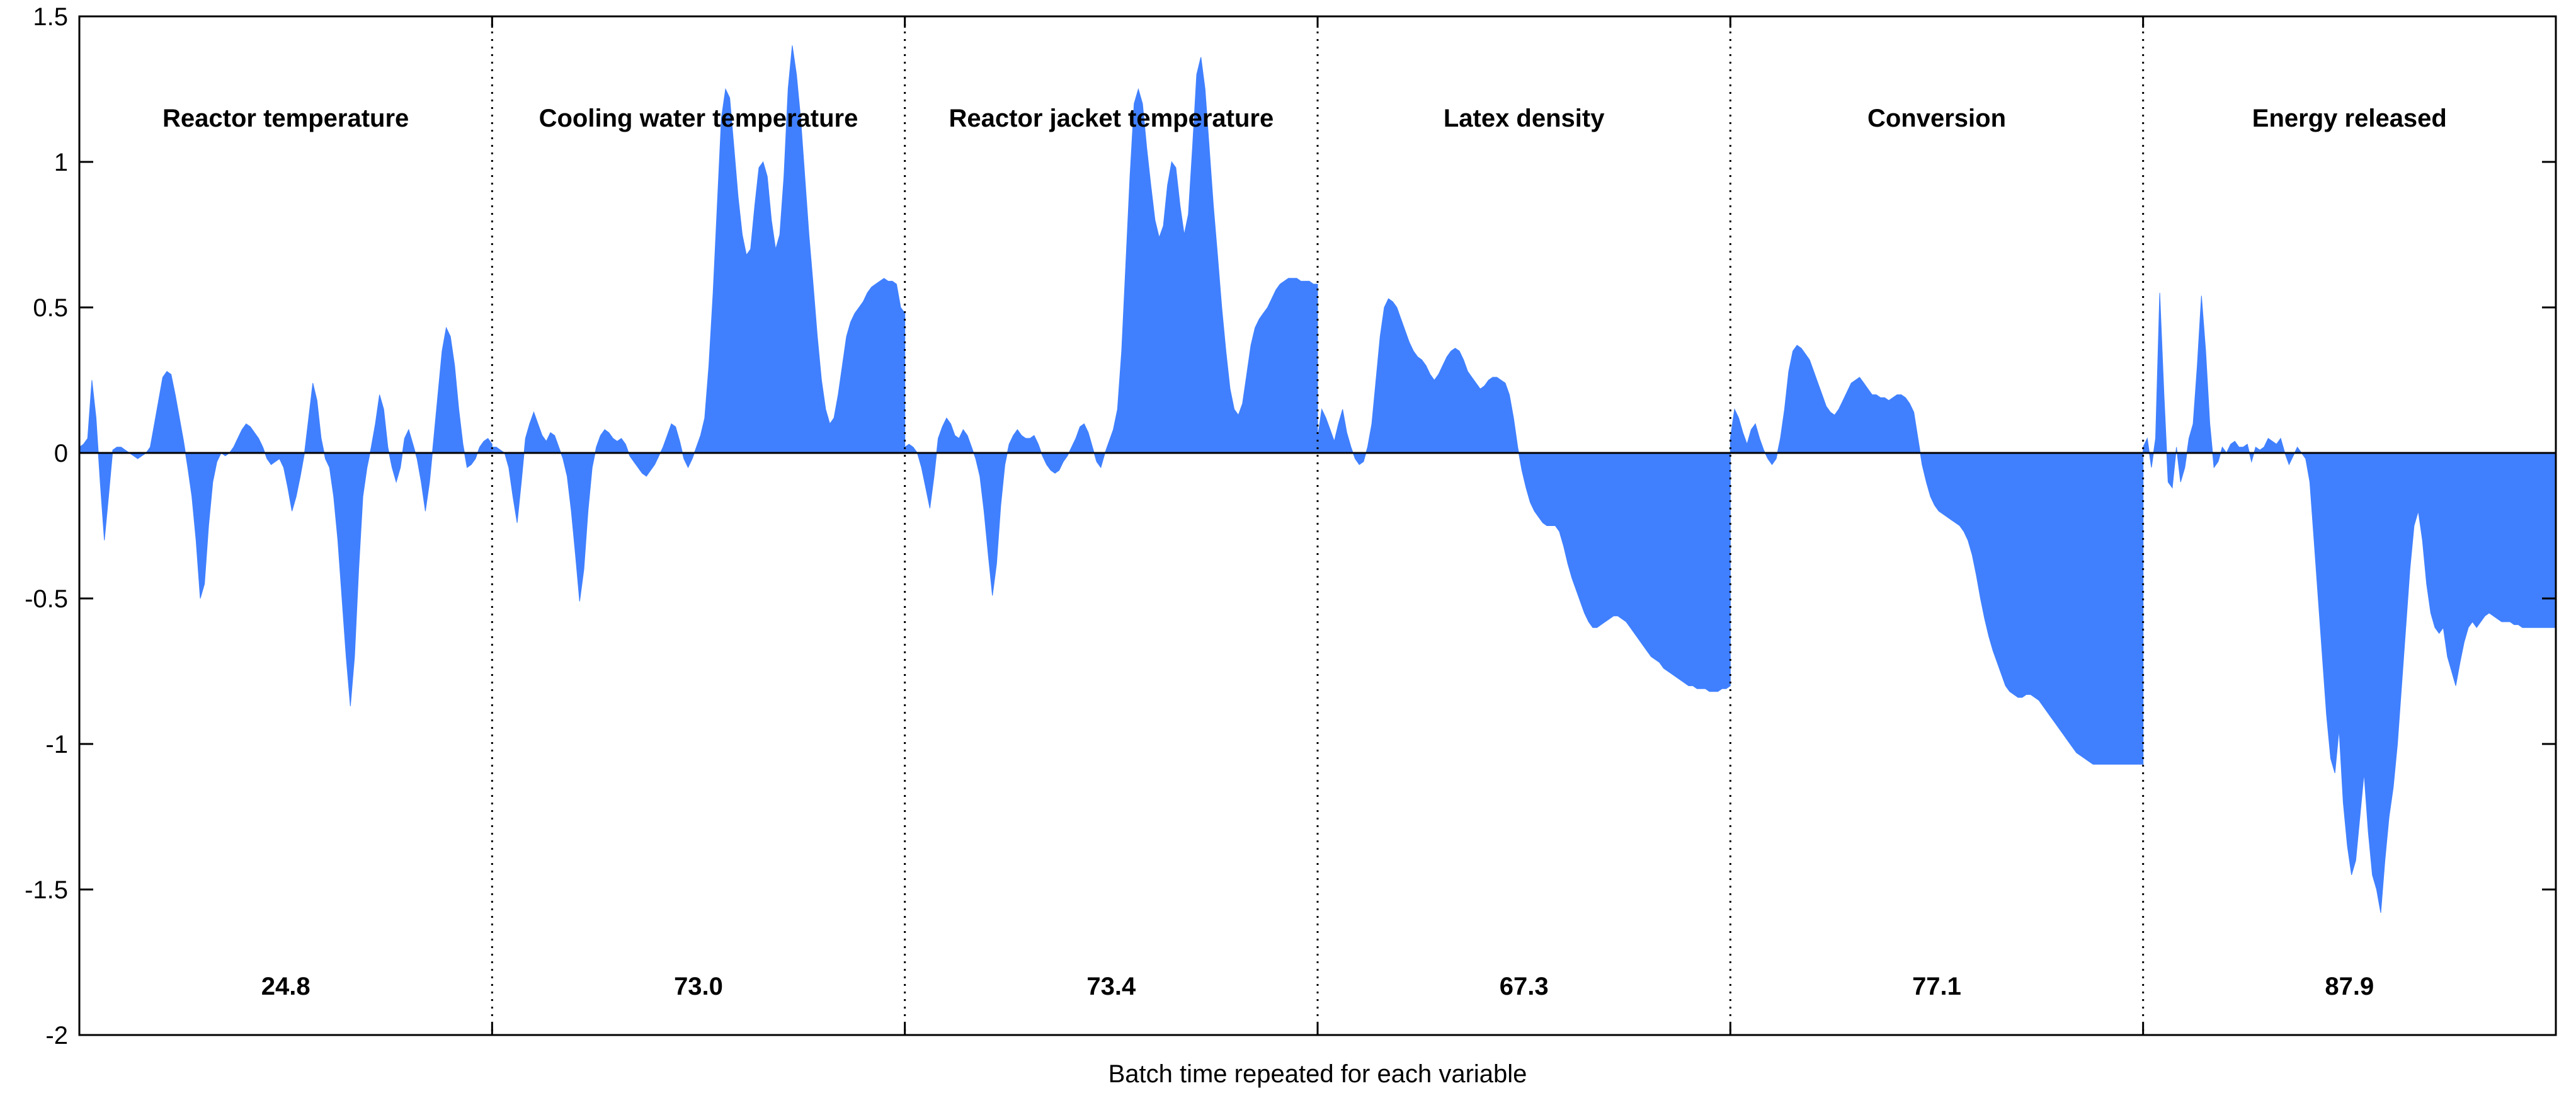  I want to click on panel-stat-1: 24.8, so click(286, 986).